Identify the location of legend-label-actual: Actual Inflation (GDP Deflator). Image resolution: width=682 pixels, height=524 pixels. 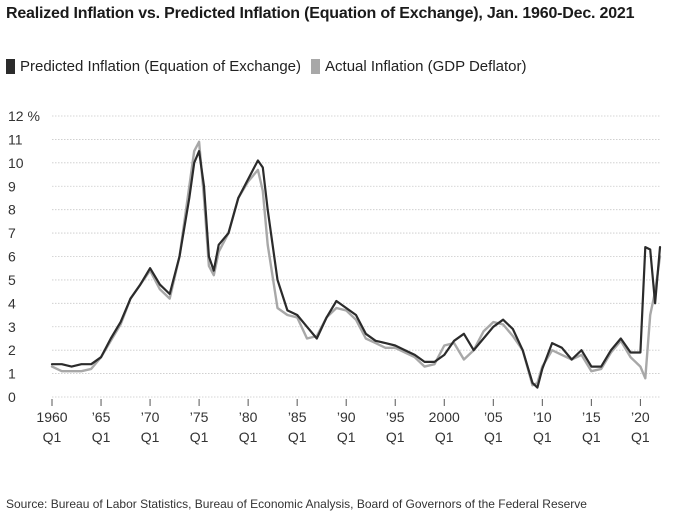
(426, 66).